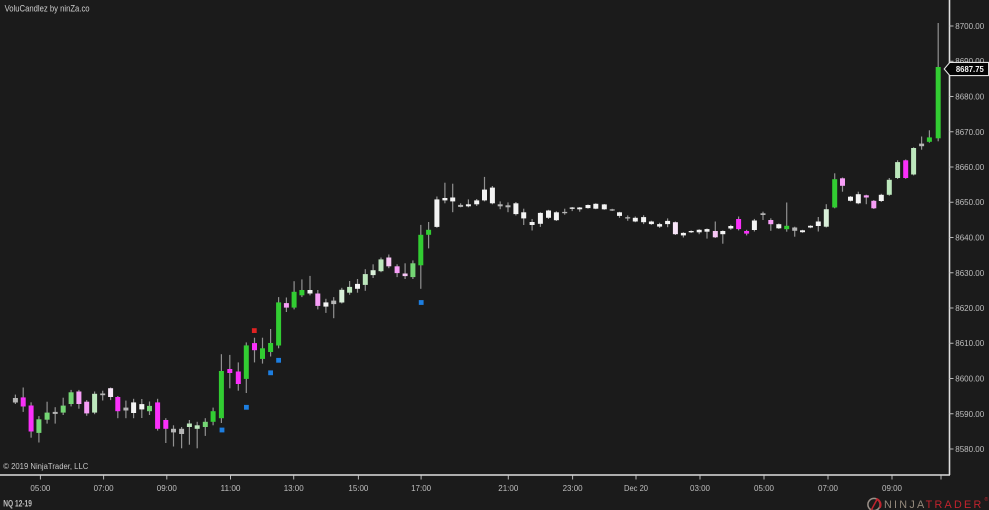  I want to click on svg-text: 8680.00, so click(969, 97).